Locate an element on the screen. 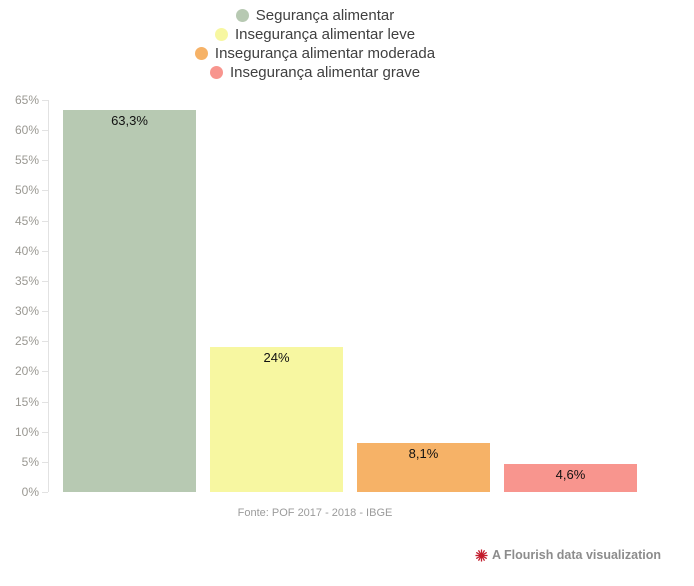  y-axis-tick-label: 15% is located at coordinates (26, 401).